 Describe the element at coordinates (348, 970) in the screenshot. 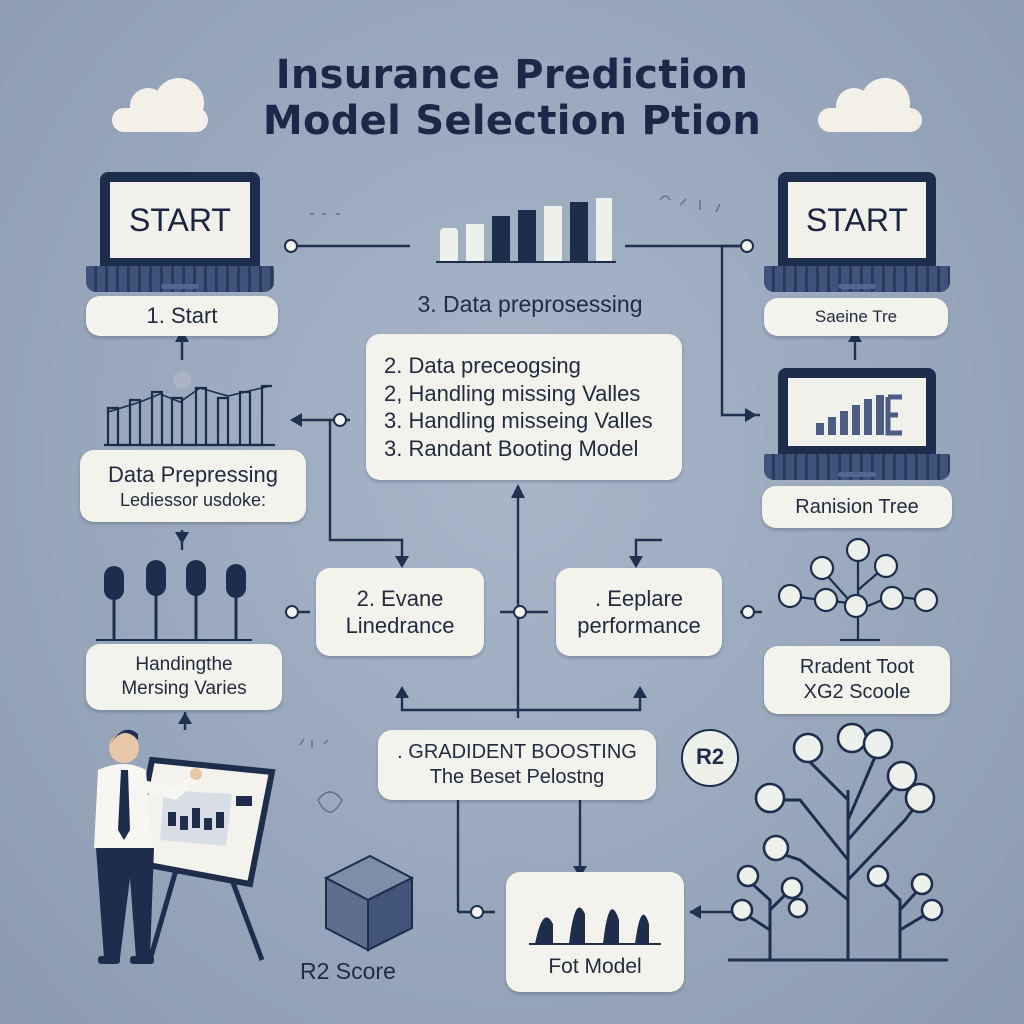

I see `label-r2-score: R2 Score` at that location.